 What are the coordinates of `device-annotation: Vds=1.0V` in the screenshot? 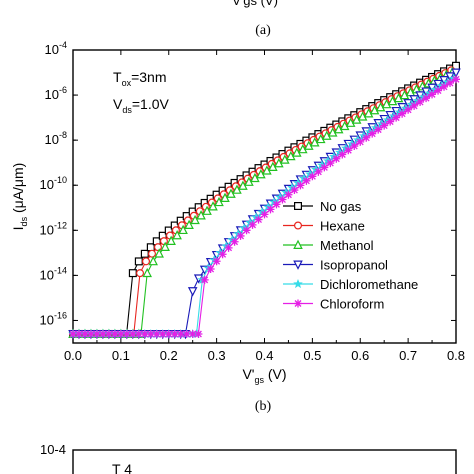 It's located at (141, 105).